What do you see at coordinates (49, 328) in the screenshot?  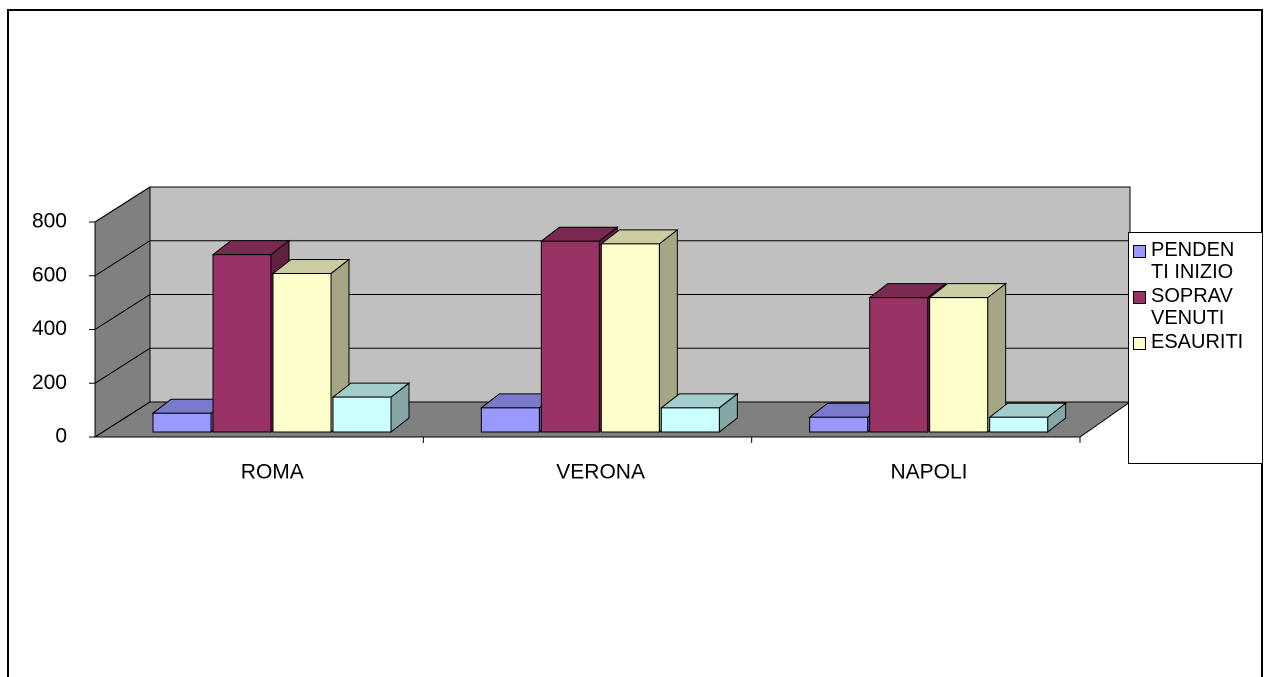 I see `y-tick-label: 400` at bounding box center [49, 328].